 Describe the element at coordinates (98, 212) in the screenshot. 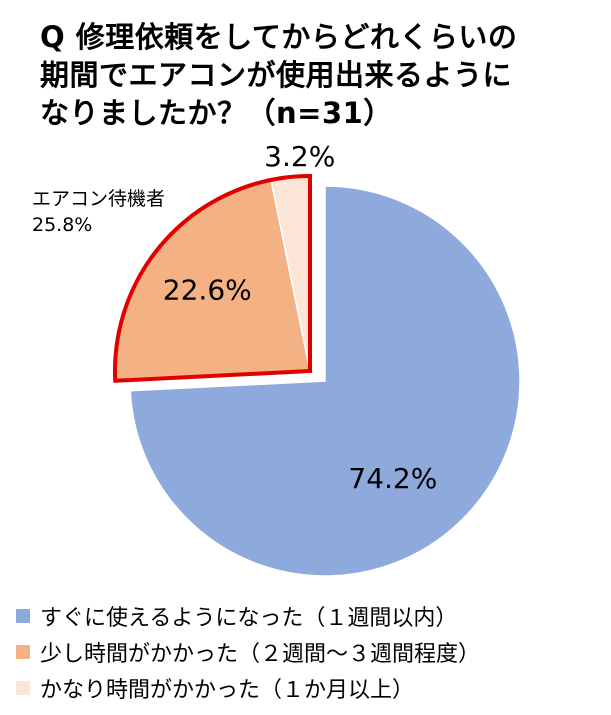

I see `exploded-group-annotation: エアコン待機者 25.8%` at that location.